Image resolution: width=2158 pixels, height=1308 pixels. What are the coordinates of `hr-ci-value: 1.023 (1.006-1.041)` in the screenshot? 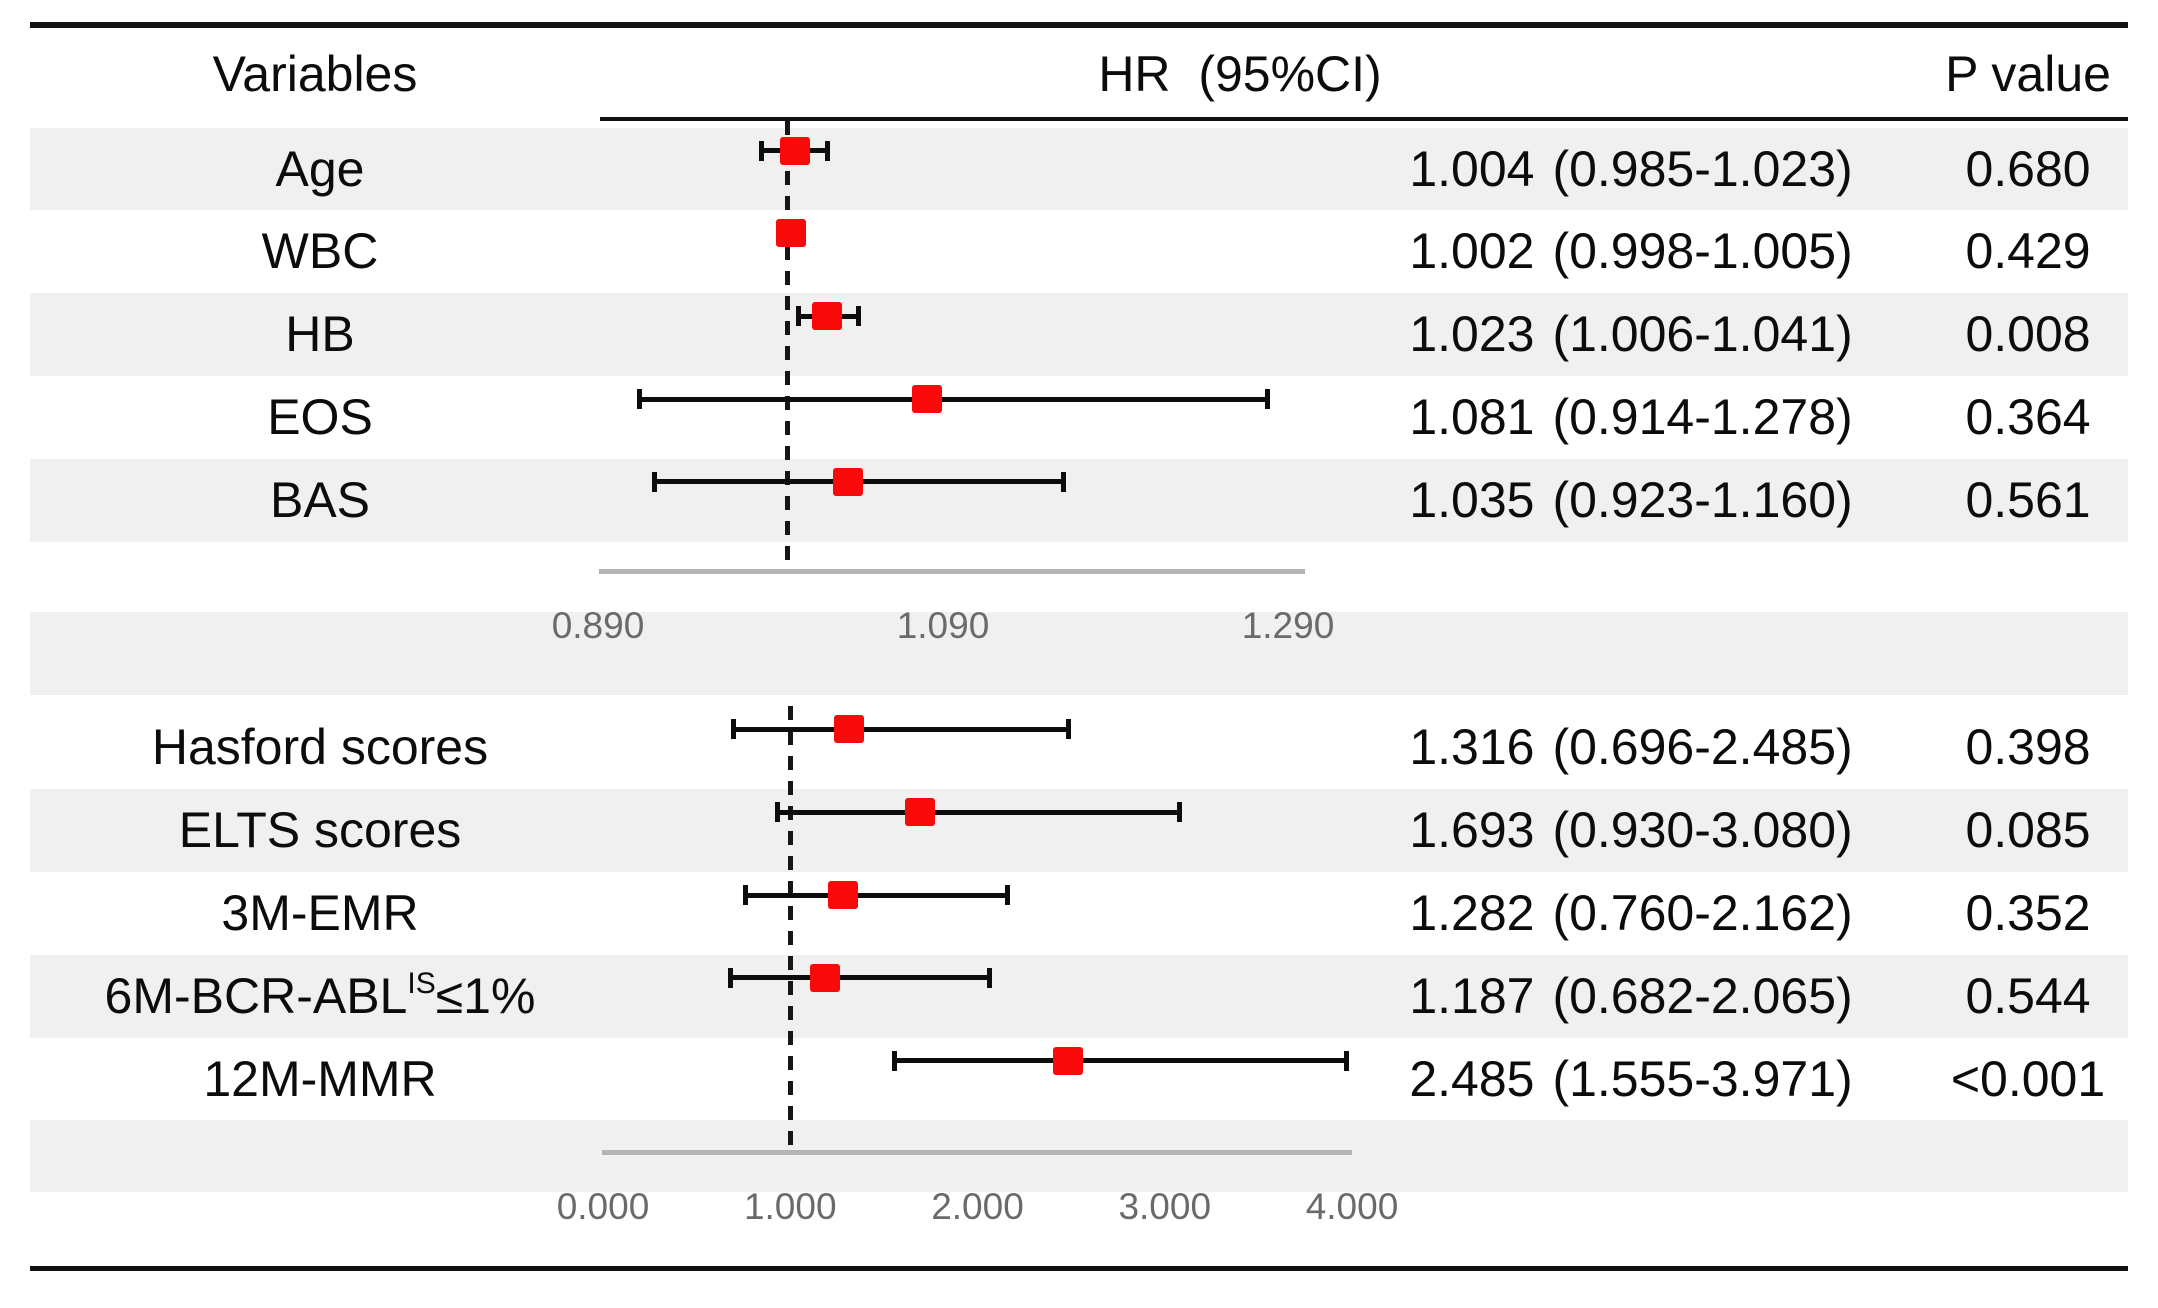 It's located at (1631, 334).